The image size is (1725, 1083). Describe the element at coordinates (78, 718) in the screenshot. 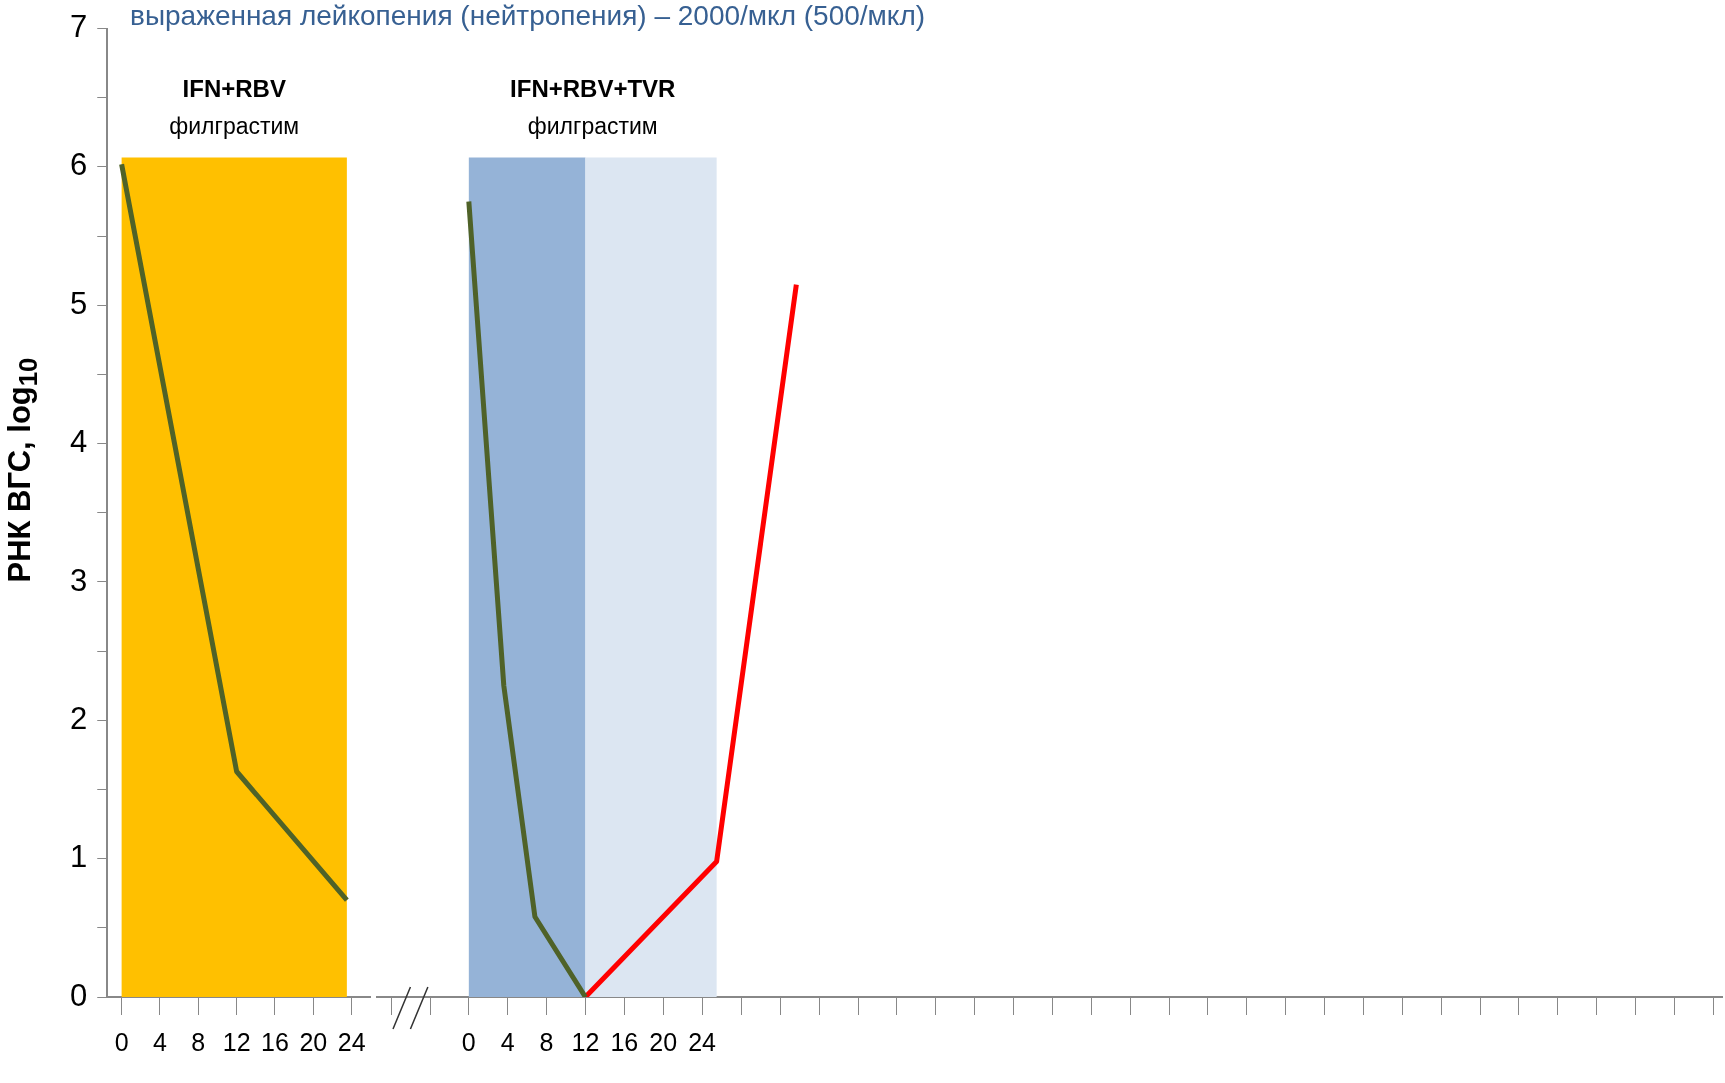

I see `y-tick-label: 2` at that location.